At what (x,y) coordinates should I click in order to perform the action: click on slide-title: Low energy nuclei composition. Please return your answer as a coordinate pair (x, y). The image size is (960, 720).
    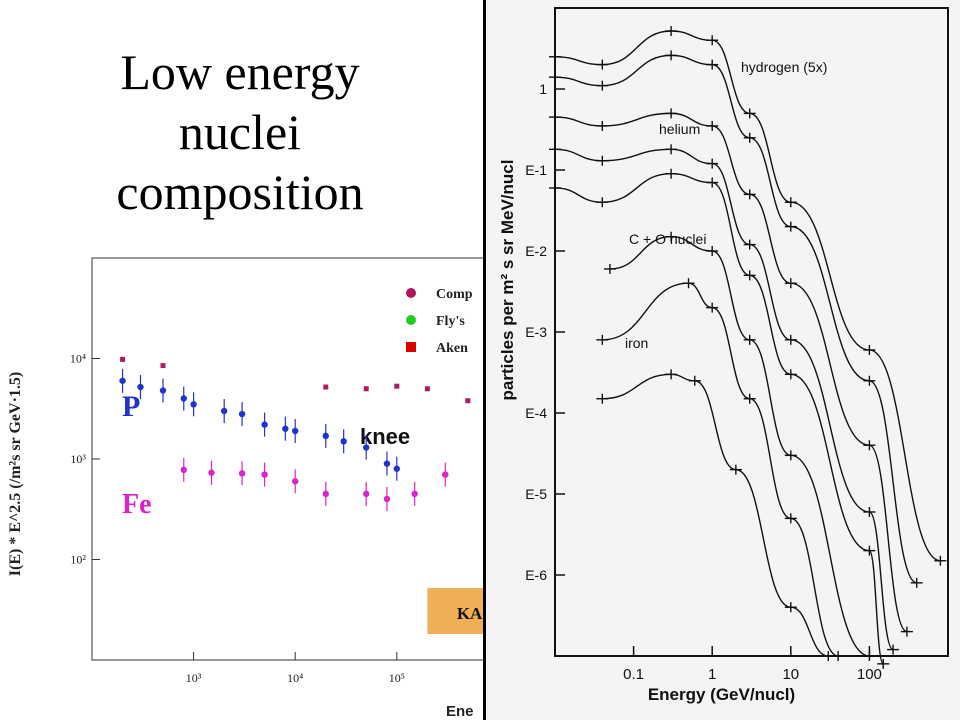
    Looking at the image, I should click on (240, 132).